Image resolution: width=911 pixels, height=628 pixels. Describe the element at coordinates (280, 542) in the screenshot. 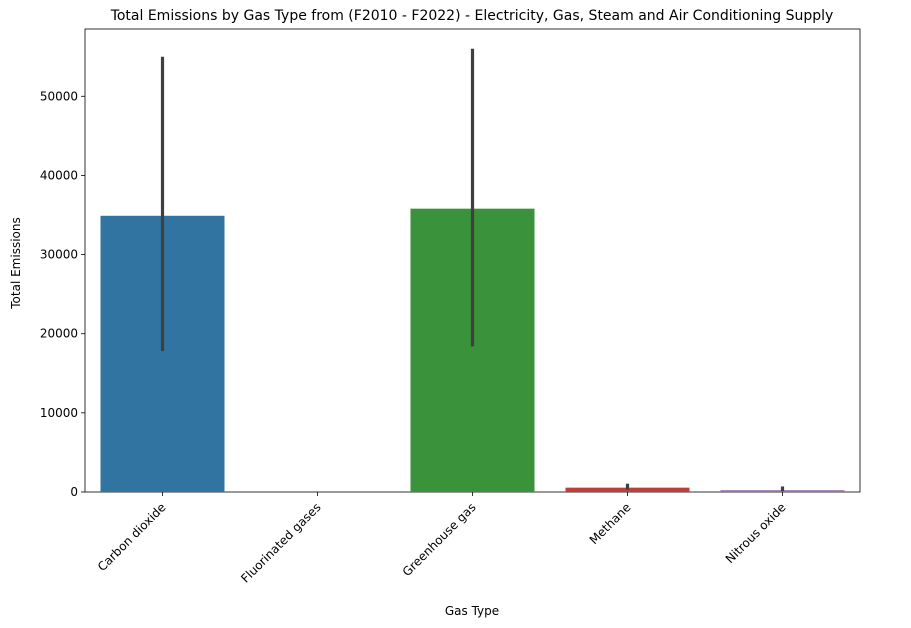

I see `x-tick-label: Fluorinated gases` at that location.